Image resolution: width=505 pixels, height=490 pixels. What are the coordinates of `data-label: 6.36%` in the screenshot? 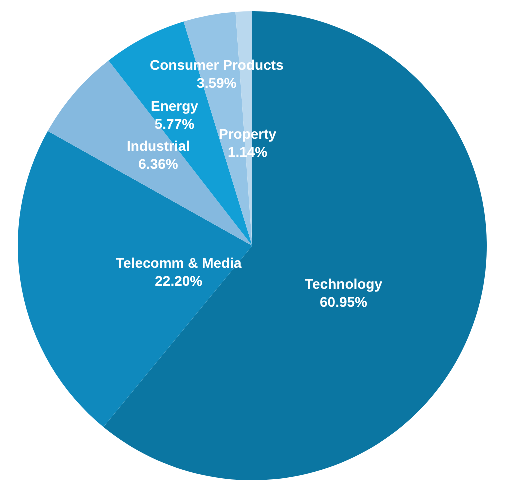 It's located at (158, 164).